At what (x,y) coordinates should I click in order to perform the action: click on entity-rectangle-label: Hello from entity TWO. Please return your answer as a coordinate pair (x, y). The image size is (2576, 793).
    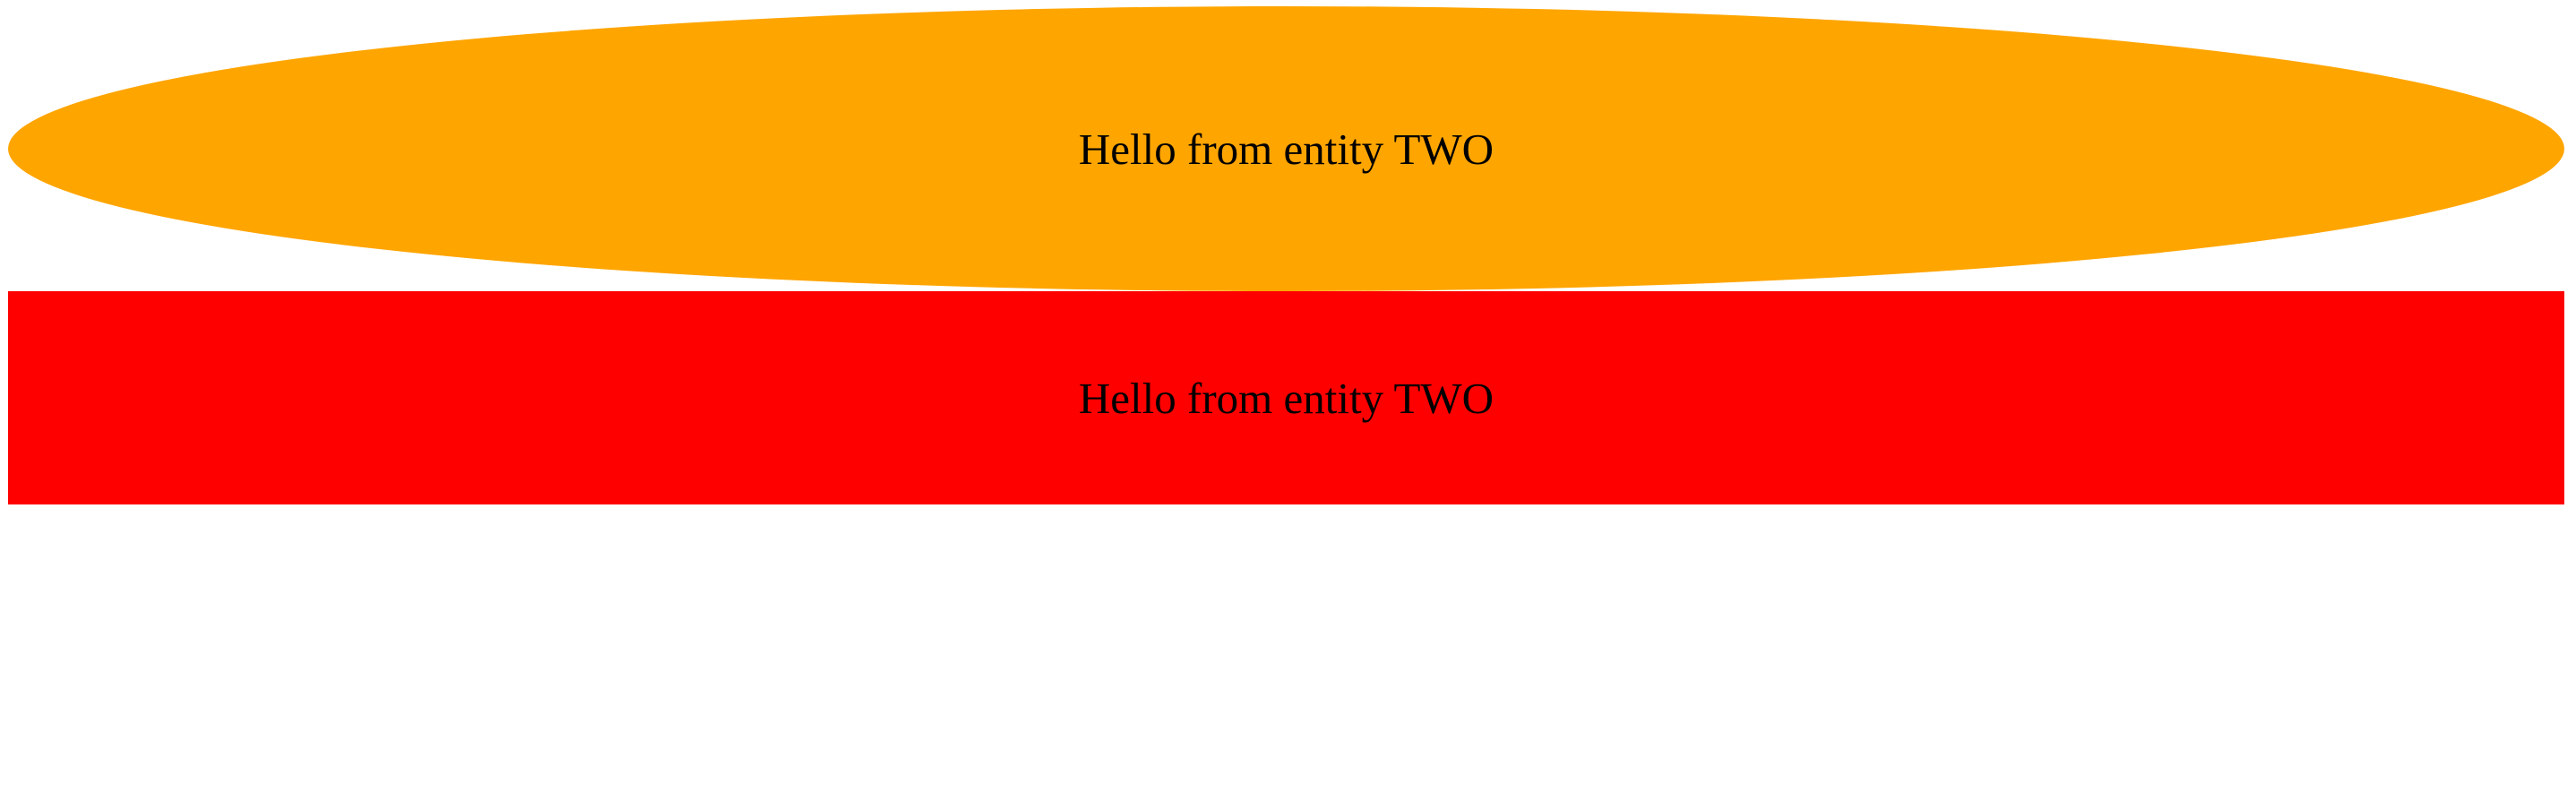
    Looking at the image, I should click on (1286, 398).